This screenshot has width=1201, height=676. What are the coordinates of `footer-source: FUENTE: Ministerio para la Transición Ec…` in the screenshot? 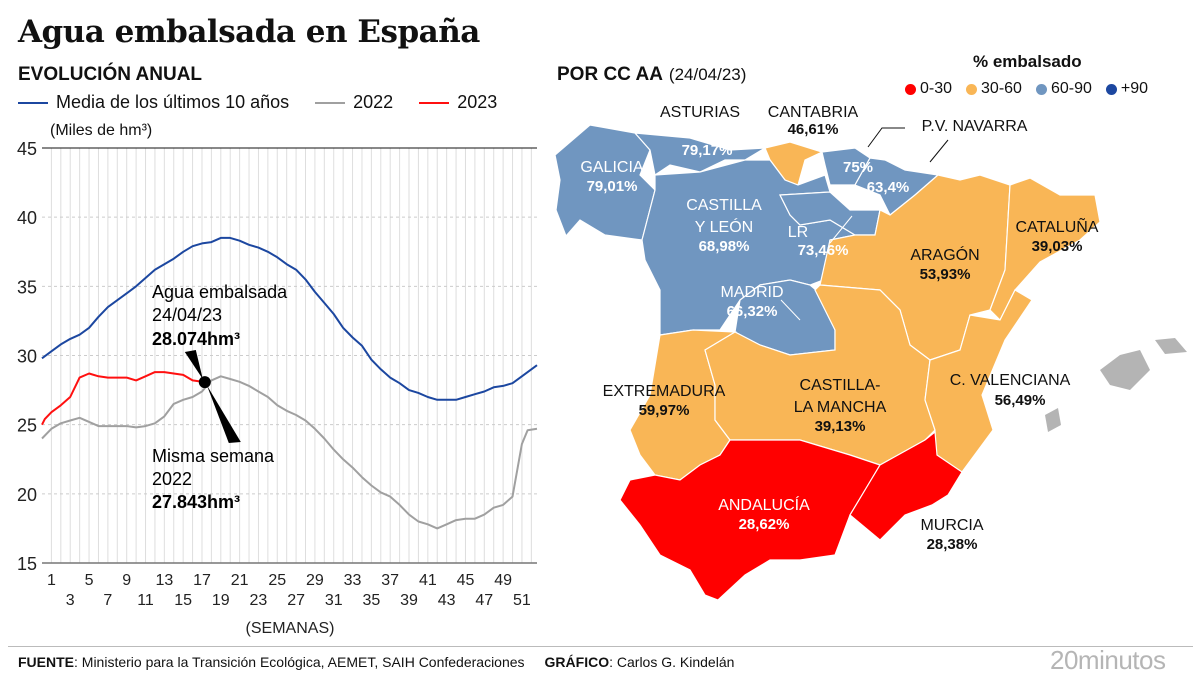 It's located at (271, 662).